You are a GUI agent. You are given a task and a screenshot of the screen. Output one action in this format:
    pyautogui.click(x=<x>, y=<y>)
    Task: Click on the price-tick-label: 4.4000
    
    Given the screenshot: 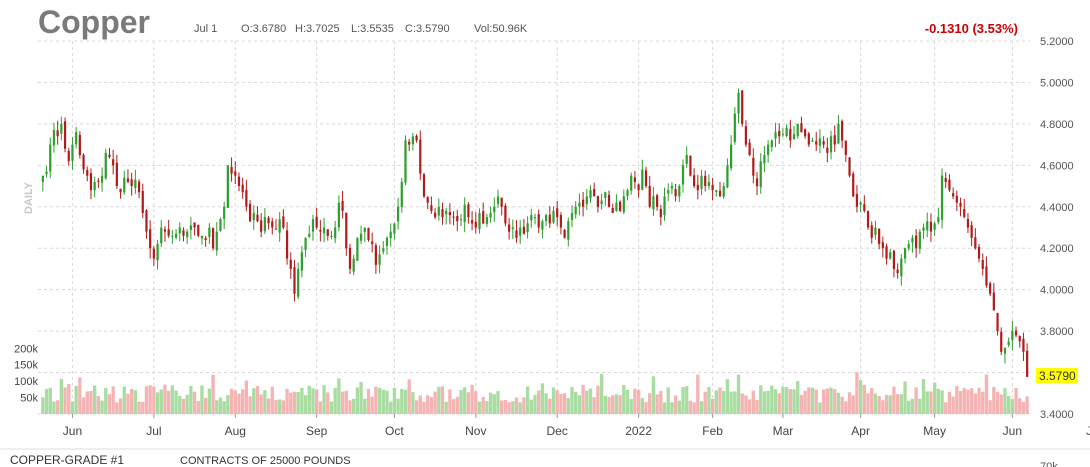 What is the action you would take?
    pyautogui.click(x=1057, y=208)
    